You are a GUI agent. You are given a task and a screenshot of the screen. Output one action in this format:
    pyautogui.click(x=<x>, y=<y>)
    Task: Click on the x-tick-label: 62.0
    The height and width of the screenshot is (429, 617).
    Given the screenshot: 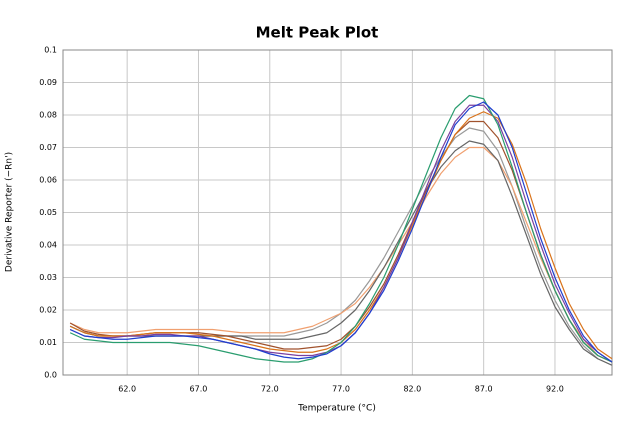 What is the action you would take?
    pyautogui.click(x=127, y=389)
    